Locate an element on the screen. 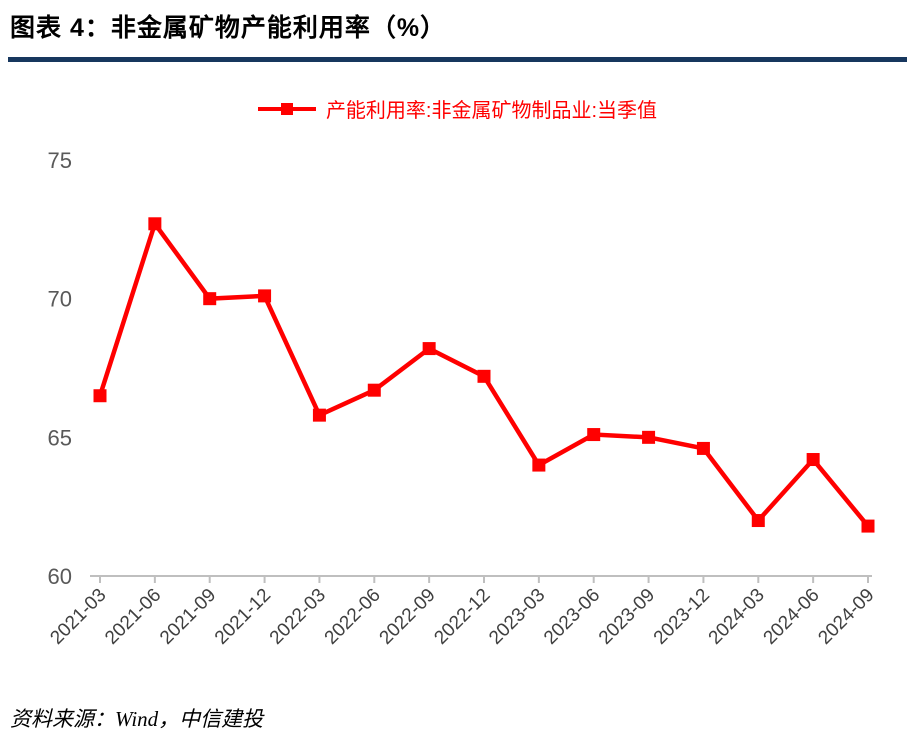 The width and height of the screenshot is (915, 749). title-divider is located at coordinates (457, 59).